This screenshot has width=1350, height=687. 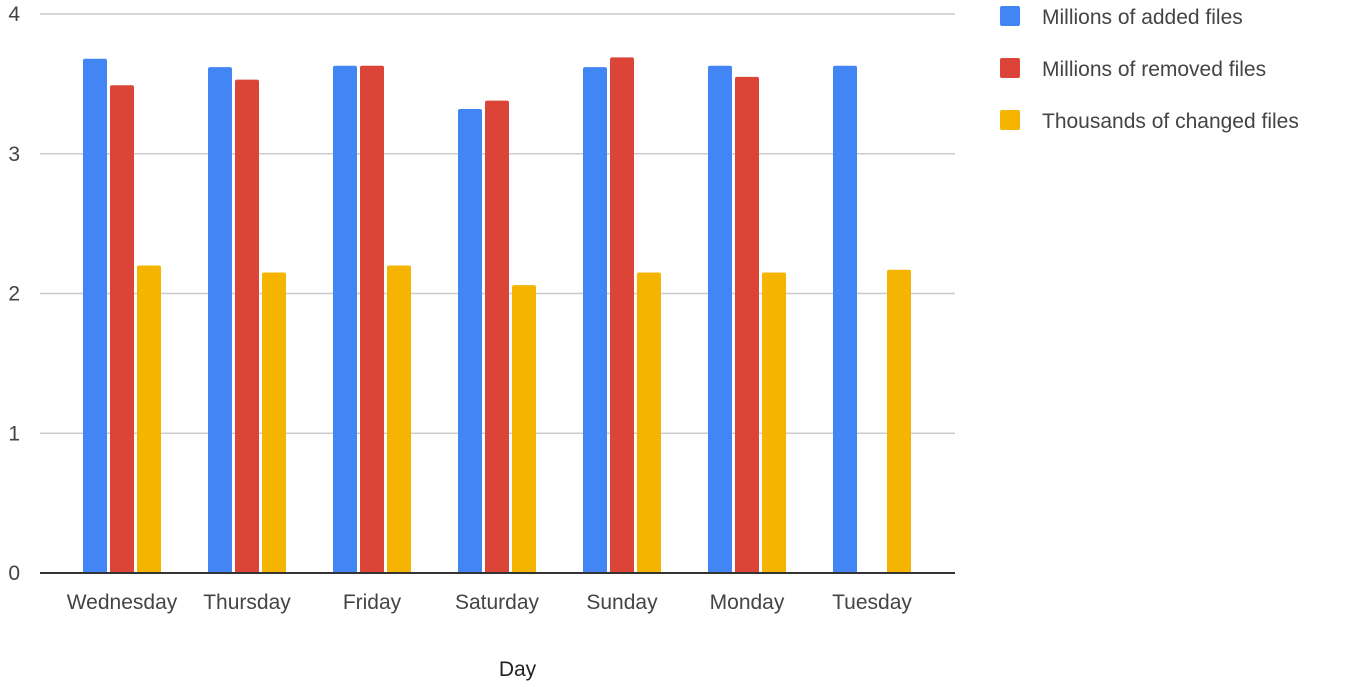 I want to click on y-axis-ticks: 0 1 2 3 4, so click(x=14, y=294).